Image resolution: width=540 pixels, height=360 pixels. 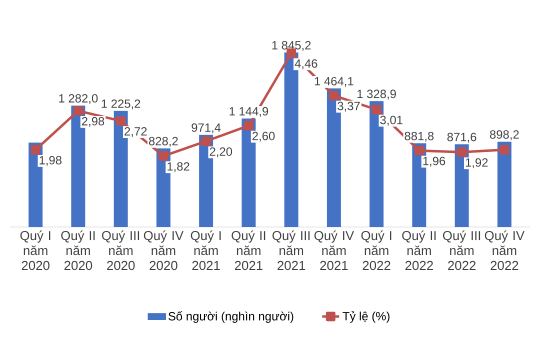 I want to click on data-label: 971,4, so click(x=206, y=128).